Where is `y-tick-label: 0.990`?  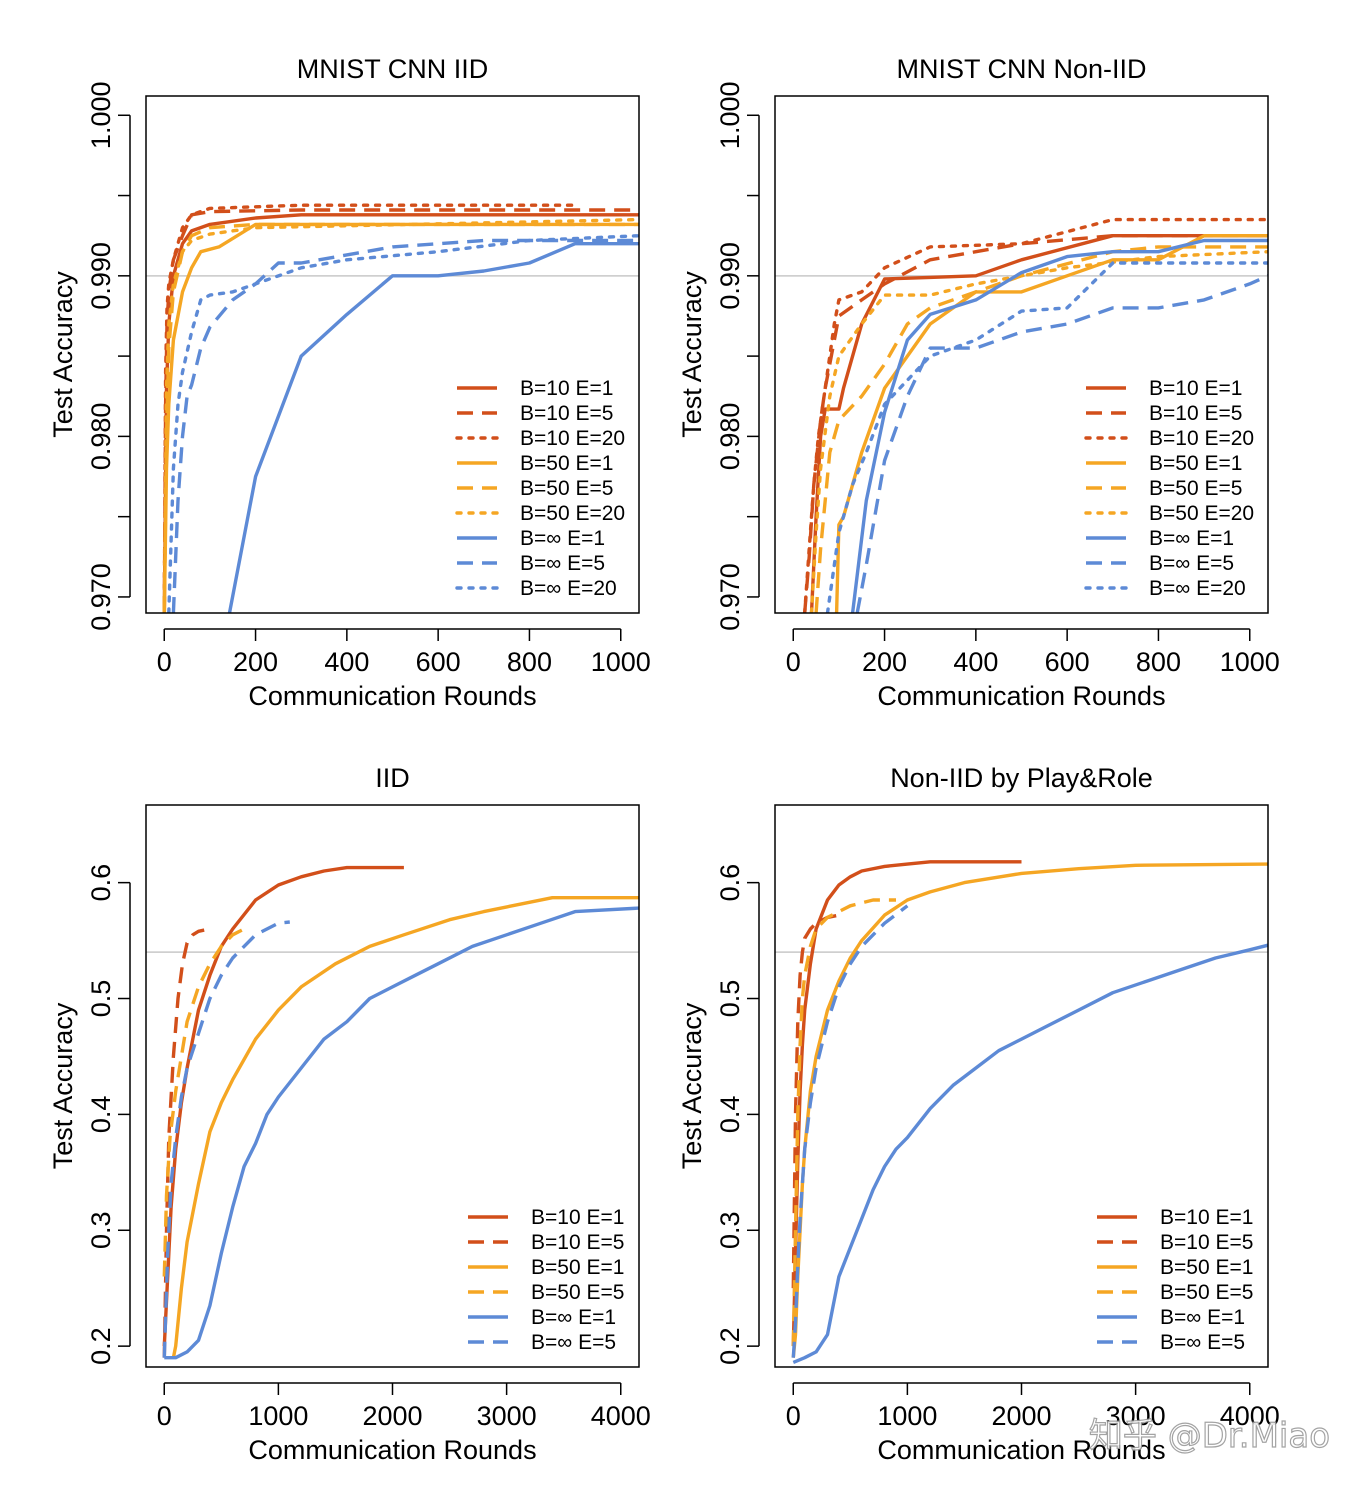 y-tick-label: 0.990 is located at coordinates (730, 276).